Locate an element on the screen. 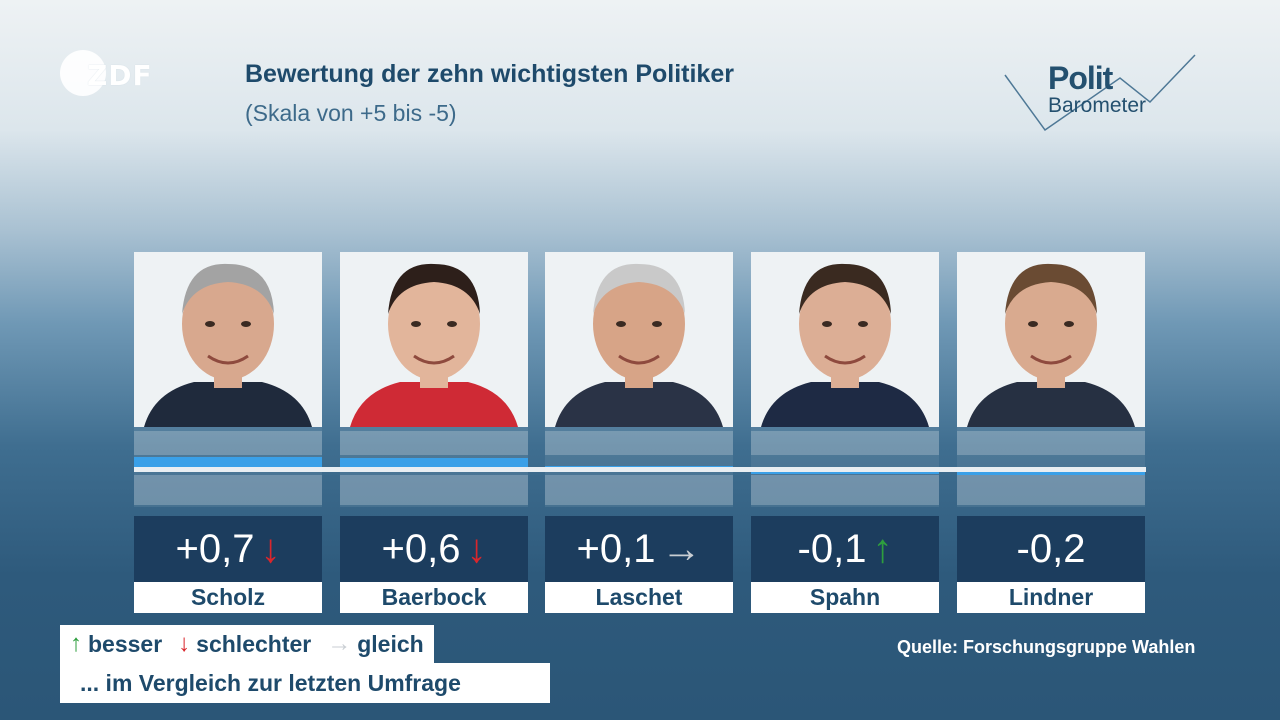 The image size is (1280, 720). zdf-logo-circle is located at coordinates (83, 73).